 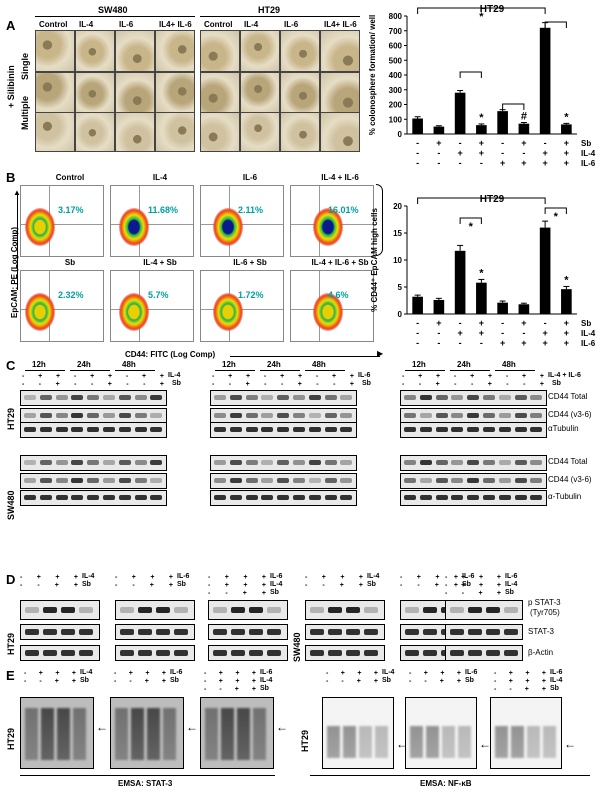 What do you see at coordinates (343, 210) in the screenshot?
I see `flow-percentage: 16.01%` at bounding box center [343, 210].